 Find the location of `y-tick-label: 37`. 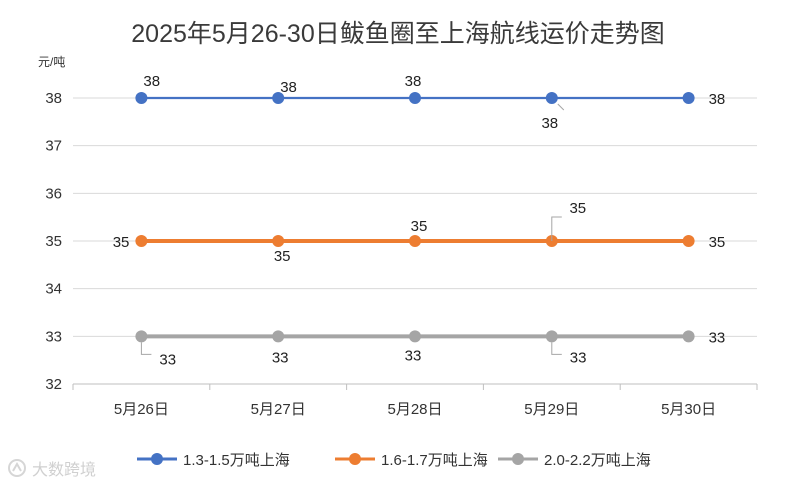

y-tick-label: 37 is located at coordinates (53, 146).